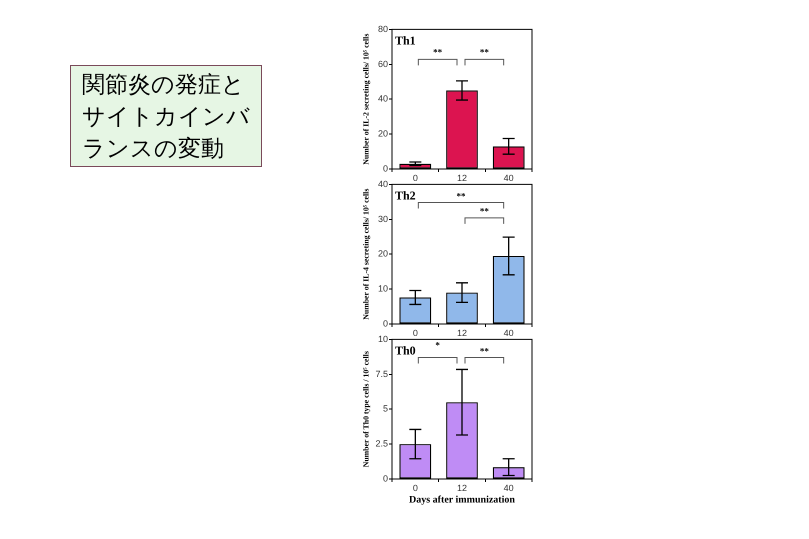 This screenshot has height=539, width=809. What do you see at coordinates (381, 373) in the screenshot?
I see `y-tick-label: 7.5` at bounding box center [381, 373].